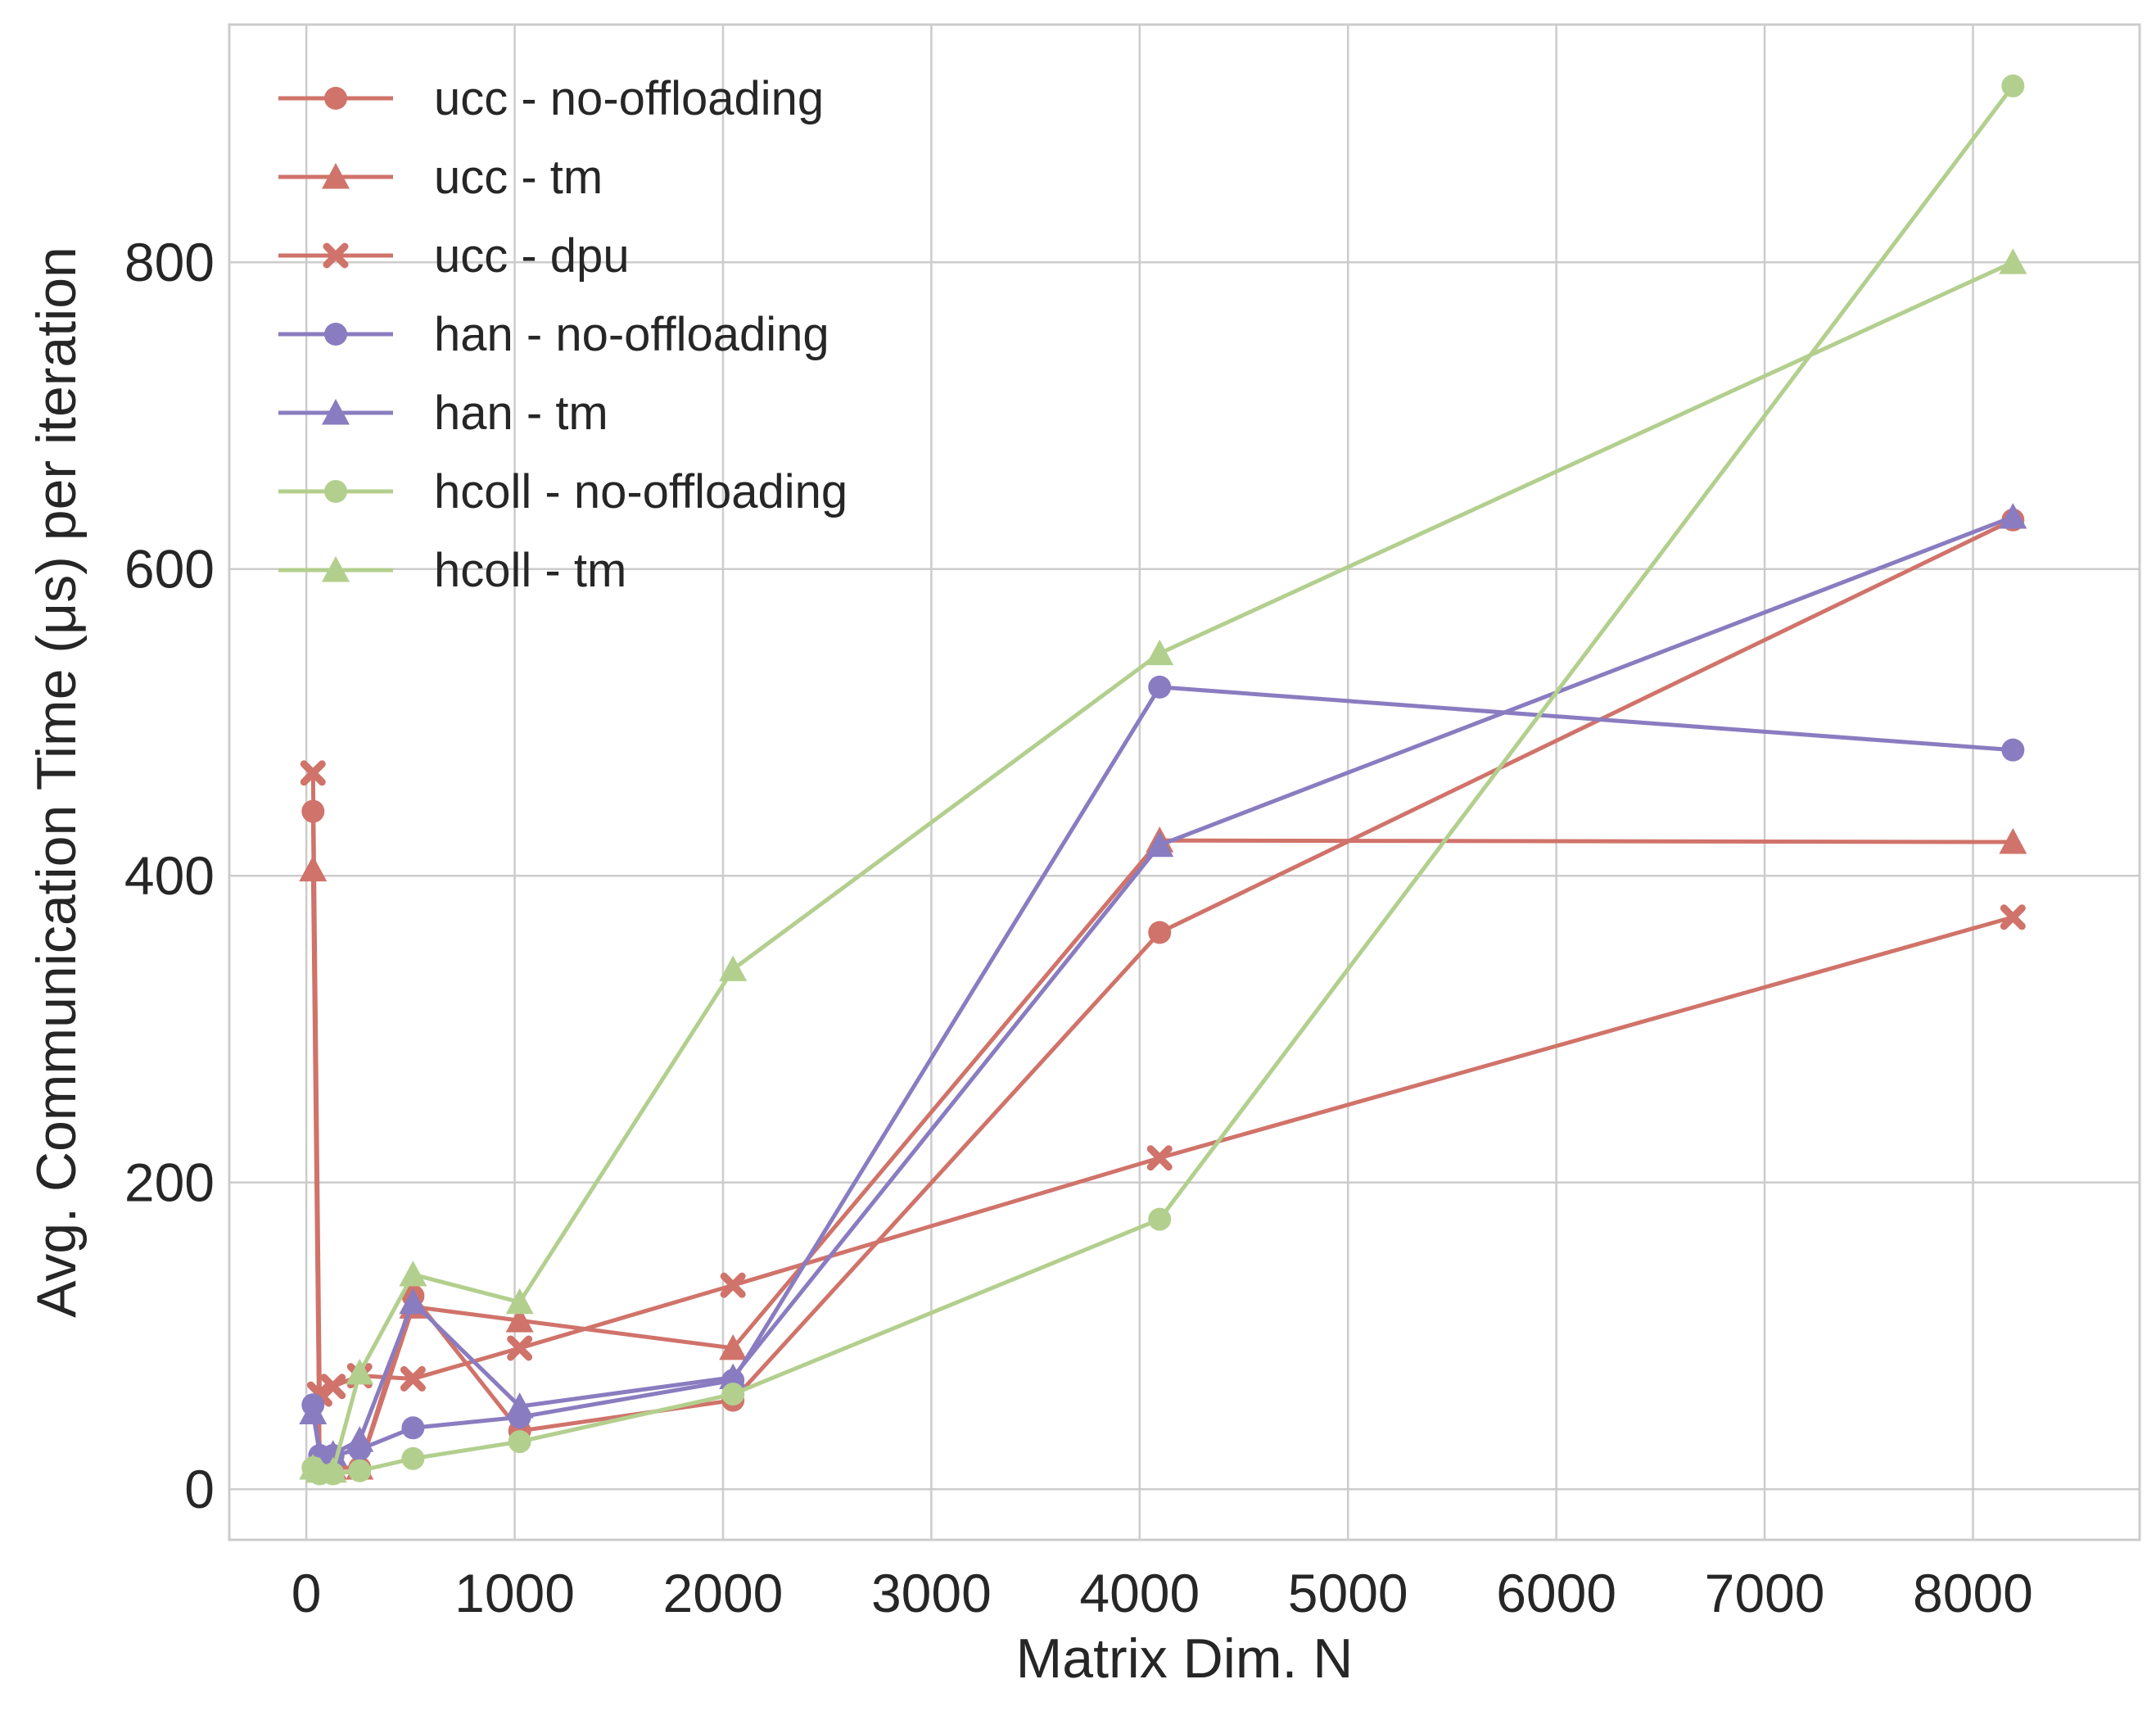 The height and width of the screenshot is (1711, 2156). I want to click on legend-entry: ucc - no-offloading, so click(551, 98).